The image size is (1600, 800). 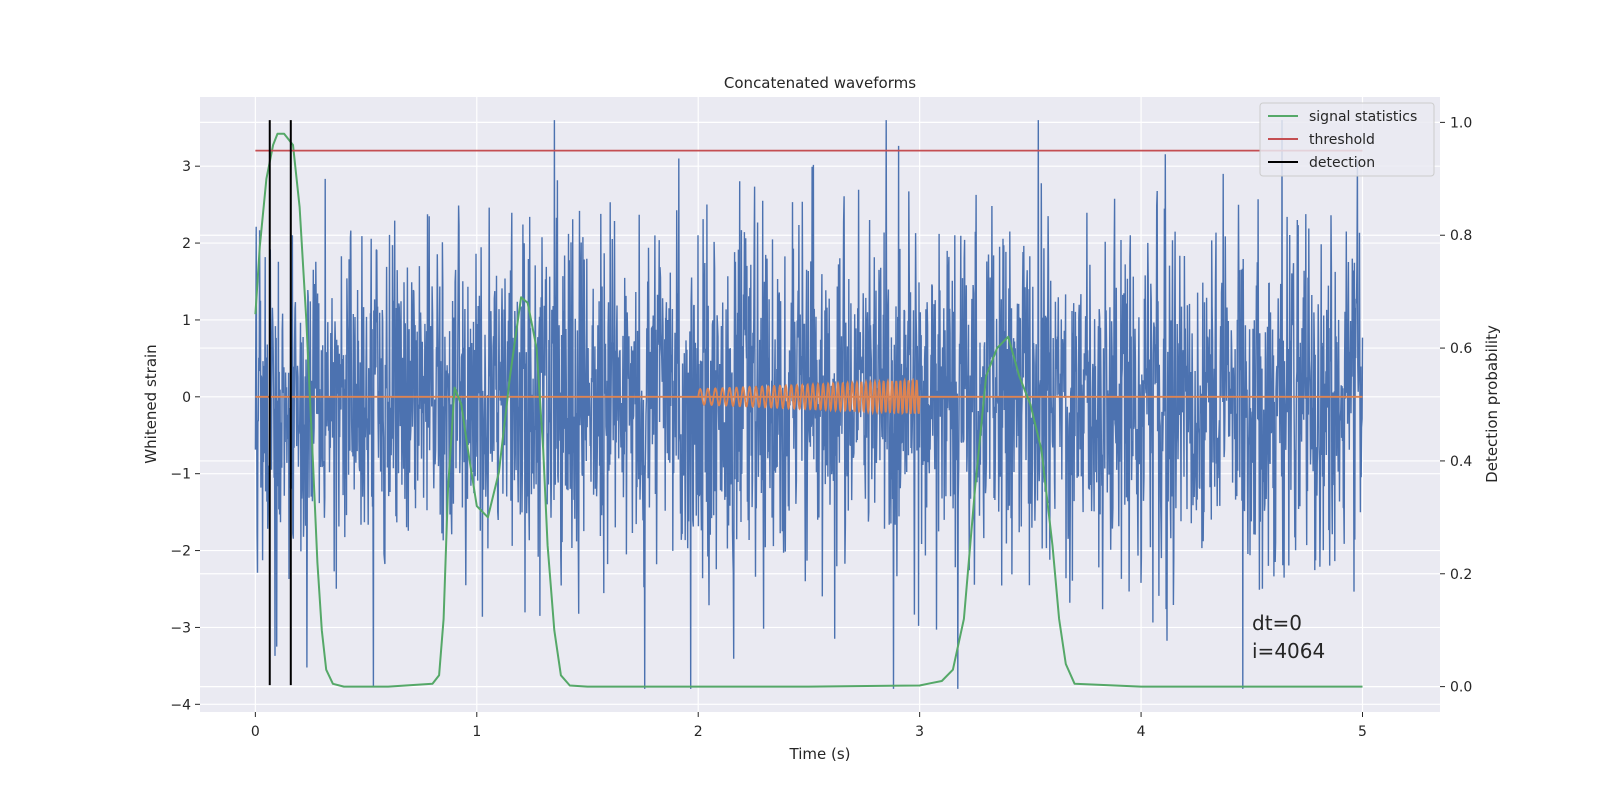 What do you see at coordinates (151, 403) in the screenshot?
I see `y-axis-label-left: Whitened strain` at bounding box center [151, 403].